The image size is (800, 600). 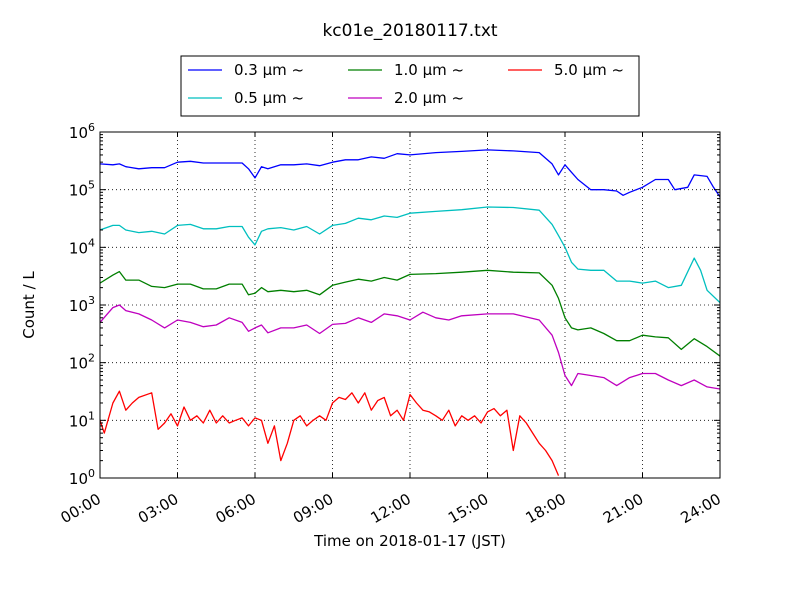 I want to click on x-tick-label: 15:00, so click(x=468, y=508).